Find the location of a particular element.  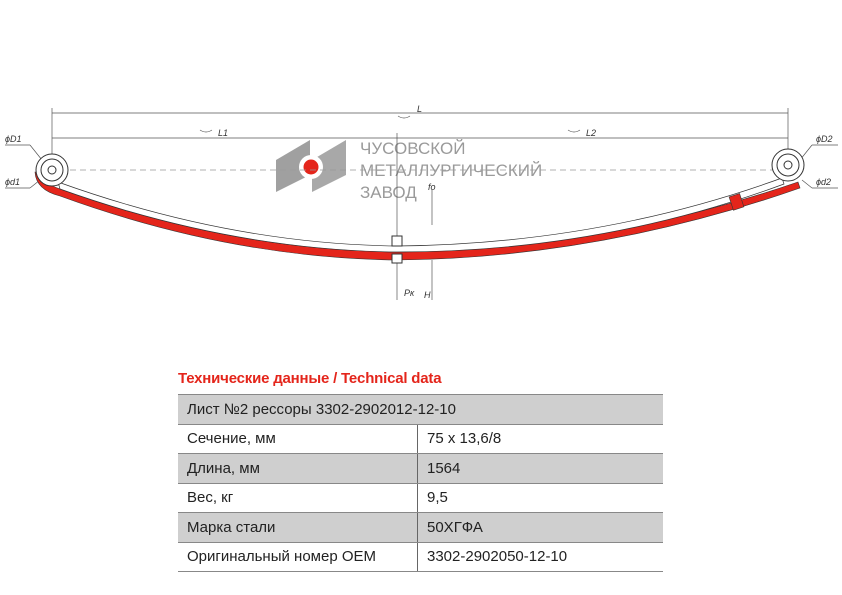

table-header-row: Лист №2 рессоры 3302-2902012-12-10 is located at coordinates (420, 409).